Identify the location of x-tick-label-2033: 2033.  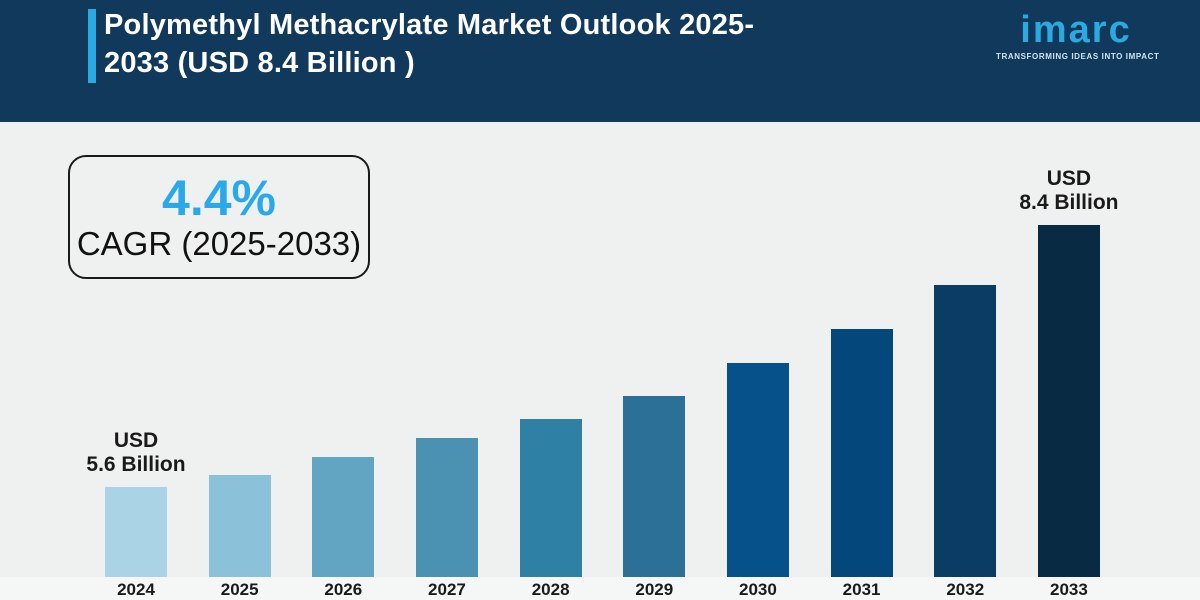
(1068, 589).